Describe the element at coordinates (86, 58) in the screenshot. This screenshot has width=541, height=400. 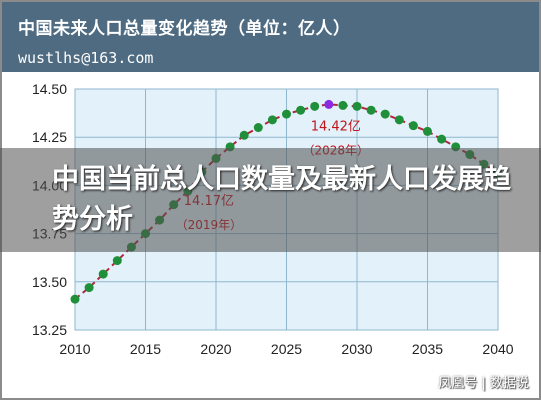
I see `author-email: wustlhs@163.com` at that location.